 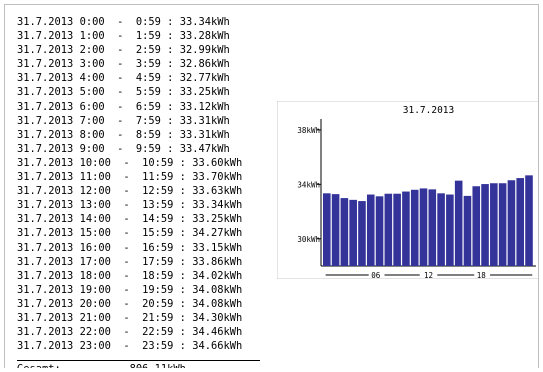 What do you see at coordinates (138, 361) in the screenshot?
I see `total-divider` at bounding box center [138, 361].